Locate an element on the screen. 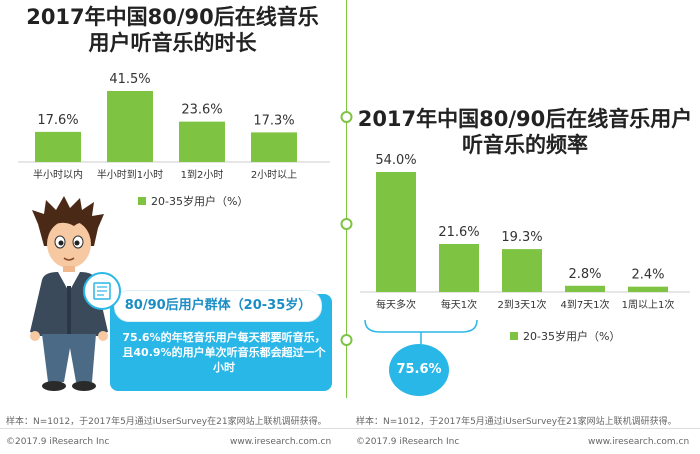 The image size is (700, 454). category-label: 2小时以上 is located at coordinates (274, 175).